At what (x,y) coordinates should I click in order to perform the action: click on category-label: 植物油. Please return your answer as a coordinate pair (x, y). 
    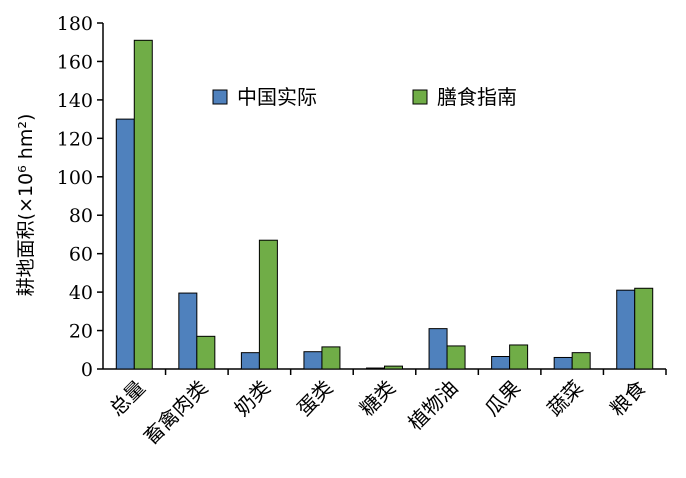
    Looking at the image, I should click on (432, 405).